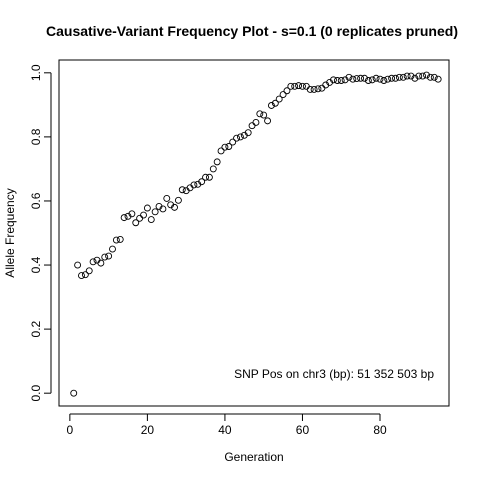 The width and height of the screenshot is (480, 480). Describe the element at coordinates (148, 430) in the screenshot. I see `x-tick-label: 20` at that location.